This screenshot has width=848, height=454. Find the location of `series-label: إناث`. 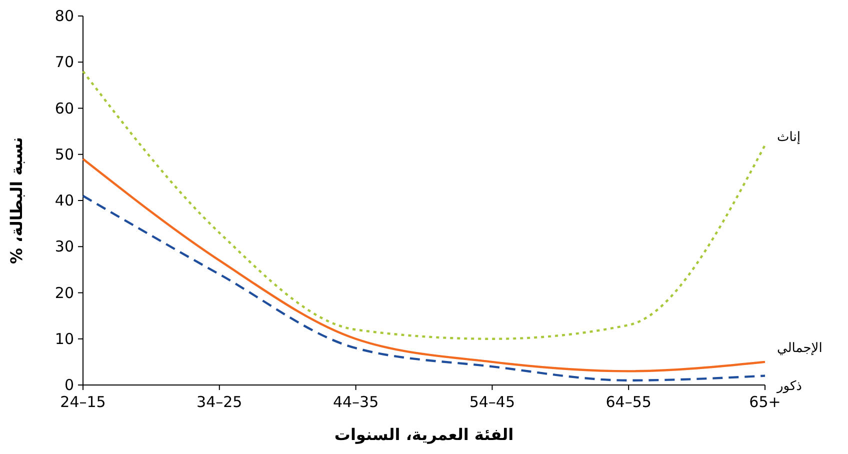

series-label: إناث is located at coordinates (788, 138).